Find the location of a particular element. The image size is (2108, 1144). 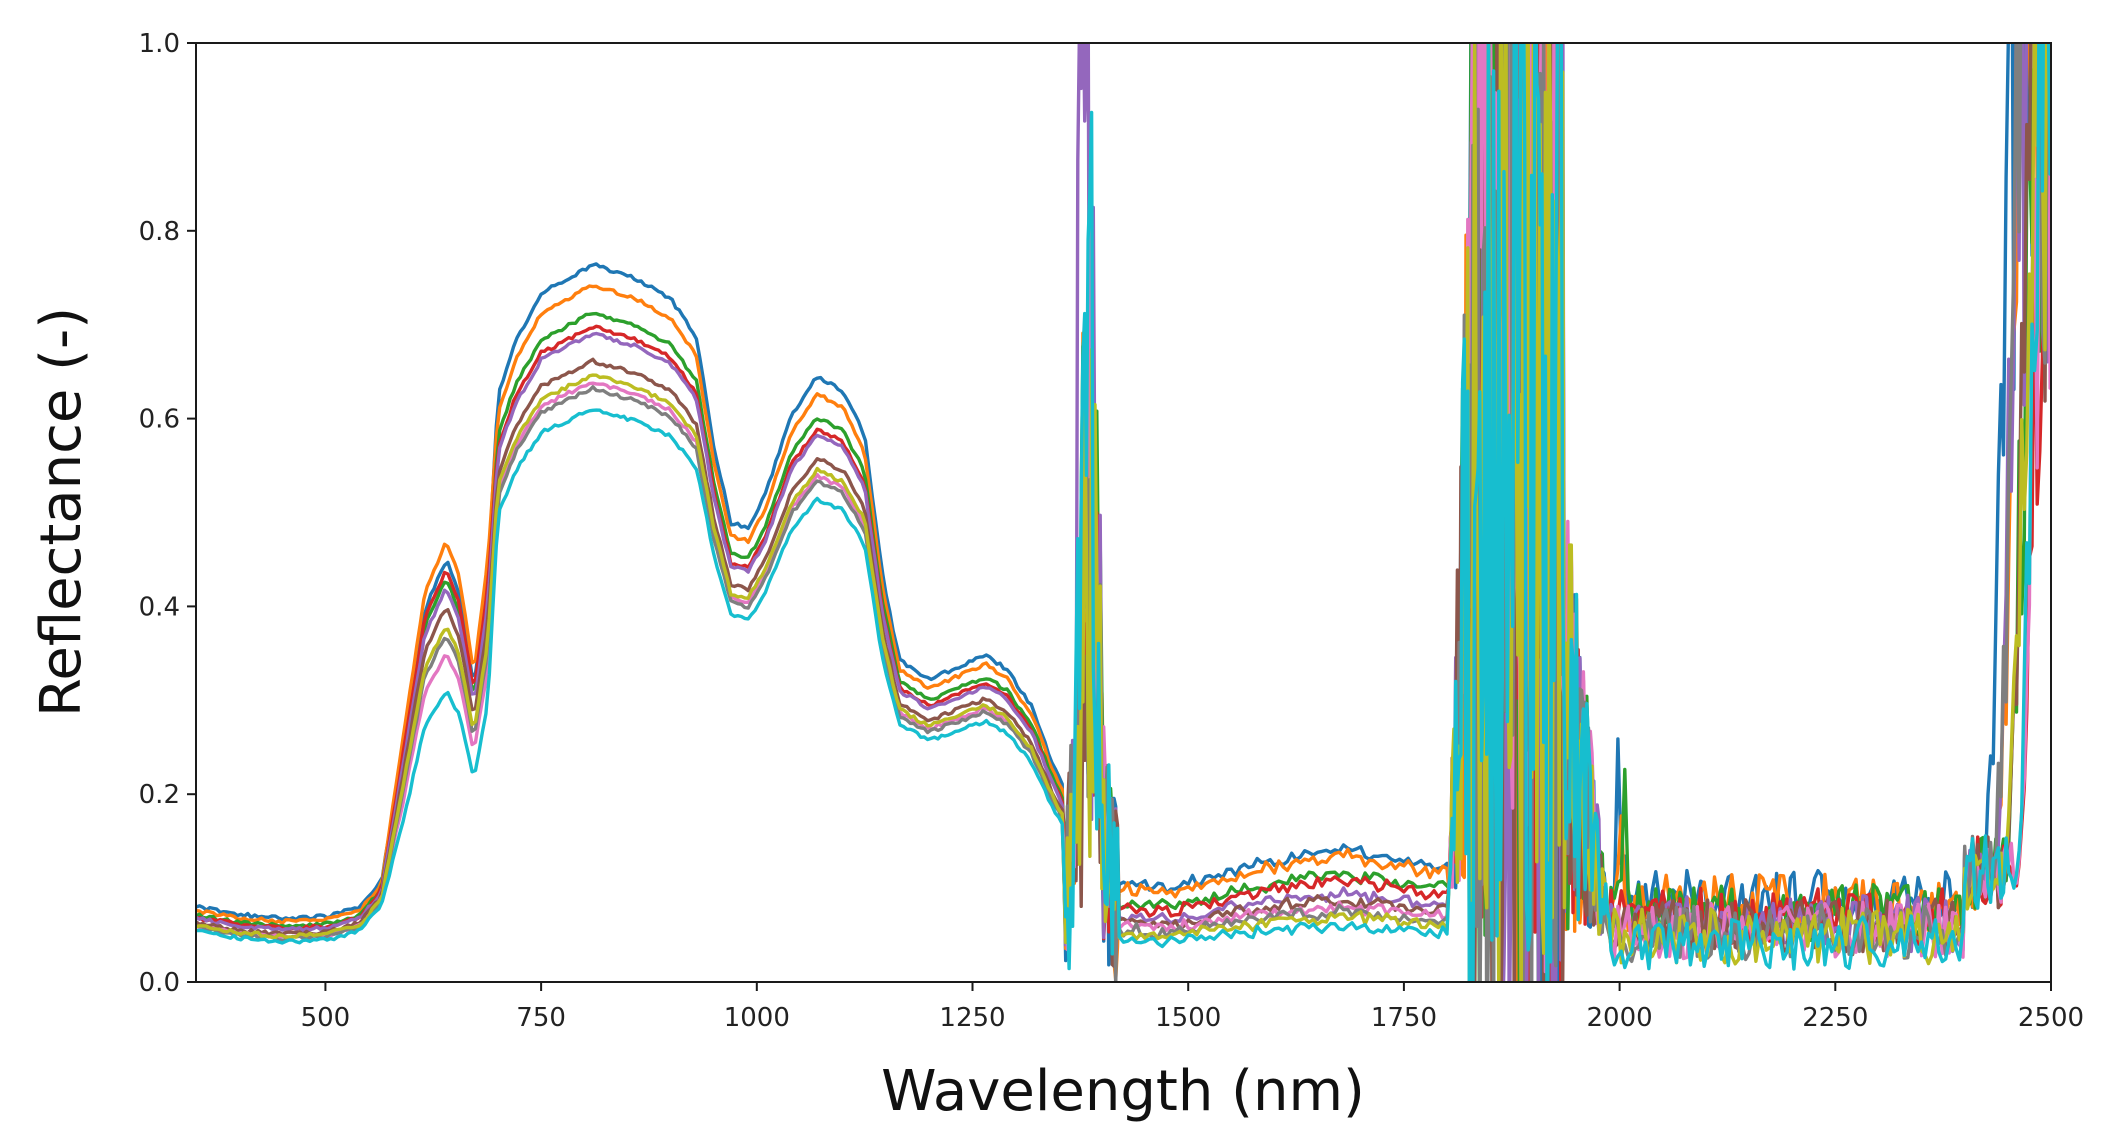

x-tick-label: 2000 is located at coordinates (1620, 1018).